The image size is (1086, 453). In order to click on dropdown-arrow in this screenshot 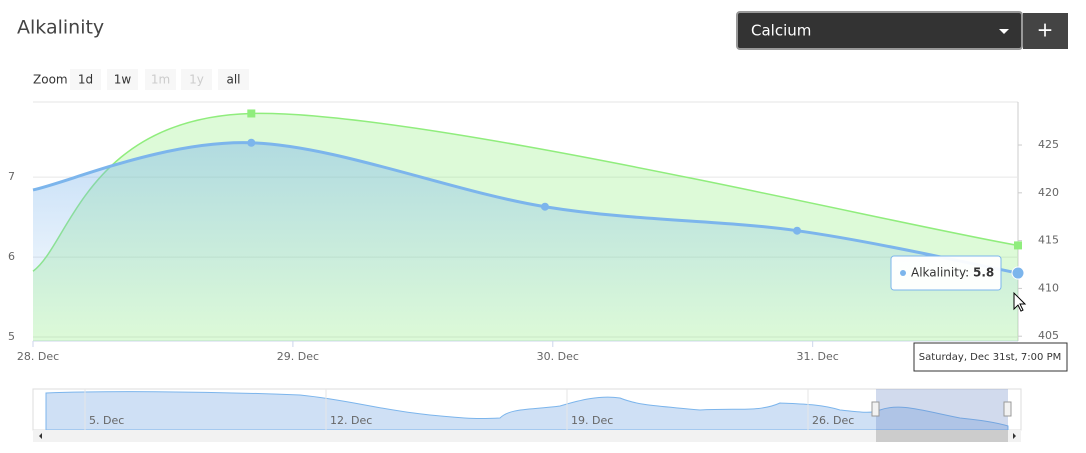, I will do `click(1004, 31)`.